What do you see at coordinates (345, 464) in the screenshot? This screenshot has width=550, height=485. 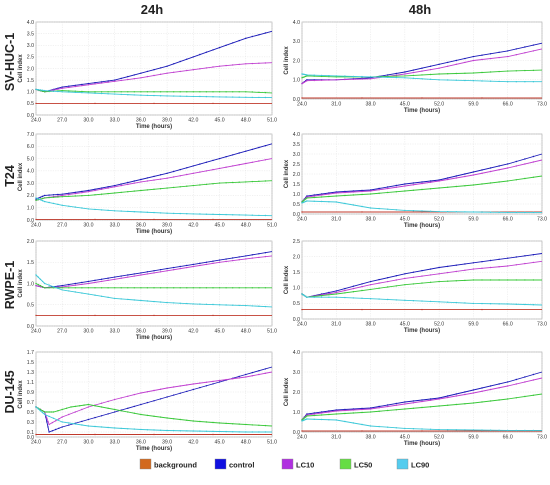 I see `legend-swatch` at bounding box center [345, 464].